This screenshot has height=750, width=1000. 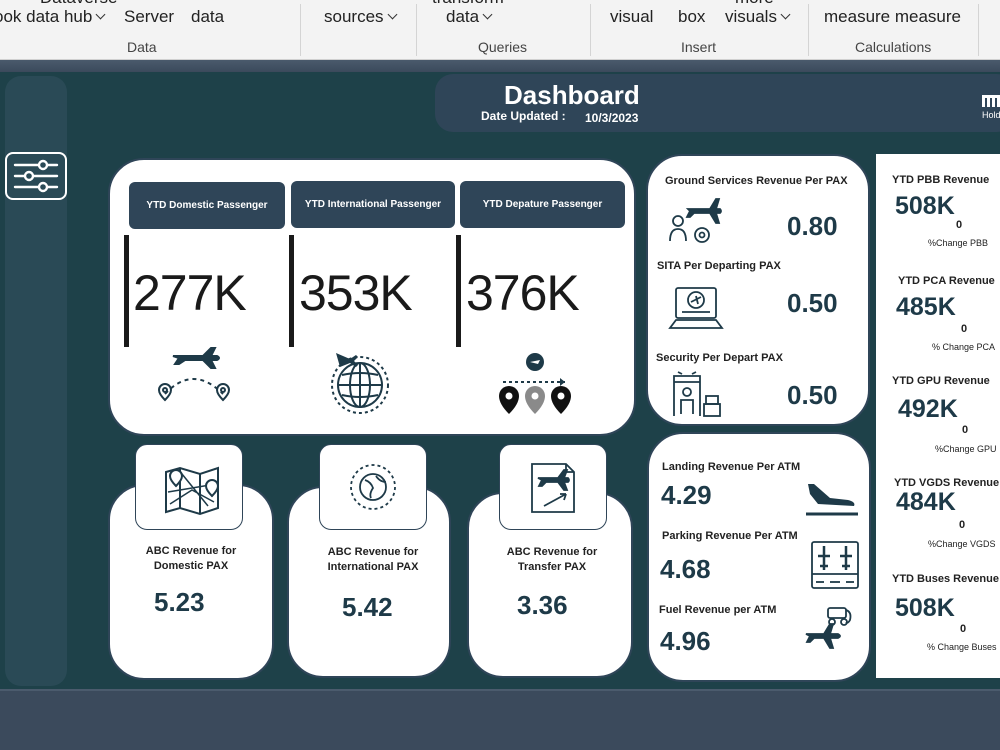 What do you see at coordinates (149, 16) in the screenshot?
I see `ribbon-sql-server-button: Server` at bounding box center [149, 16].